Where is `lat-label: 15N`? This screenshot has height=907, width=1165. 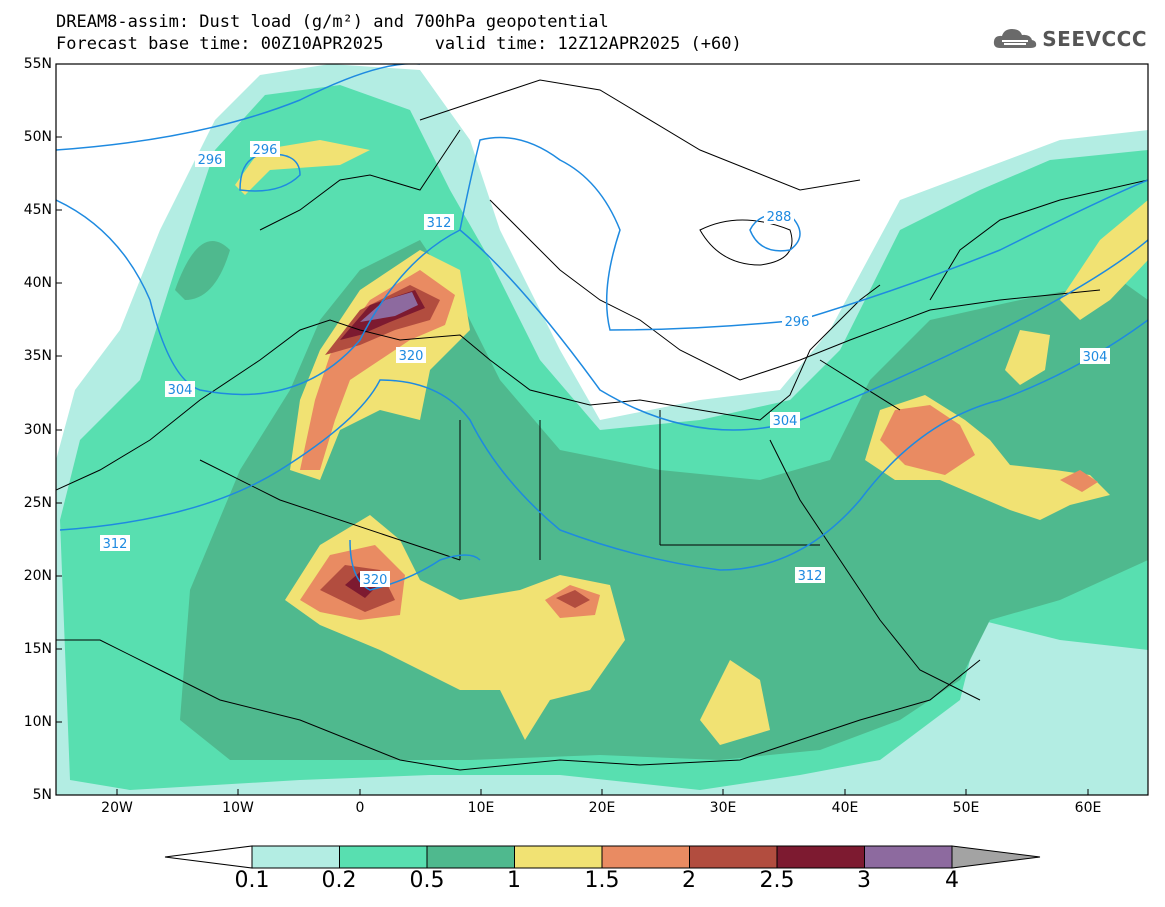
lat-label: 15N is located at coordinates (37, 649).